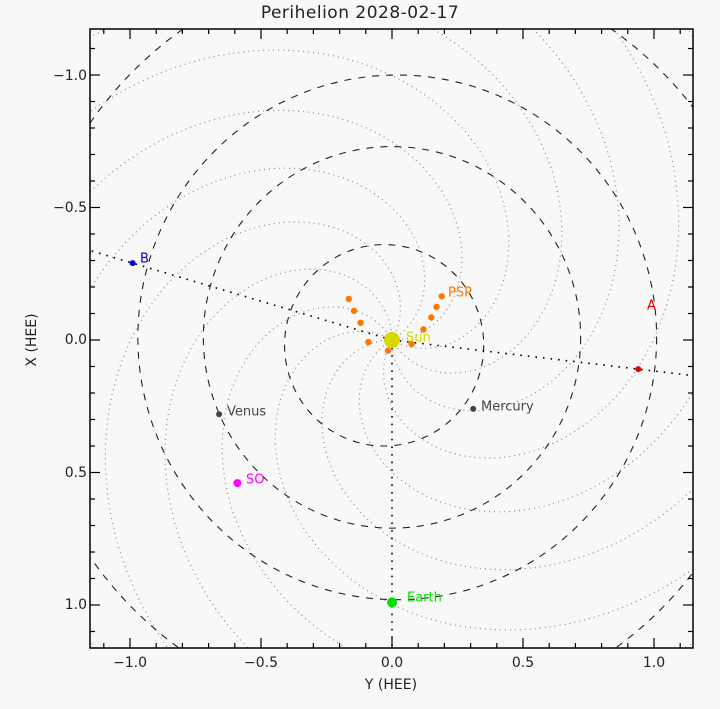 This screenshot has height=709, width=720. I want to click on x-axis-label: Y (HEE), so click(391, 685).